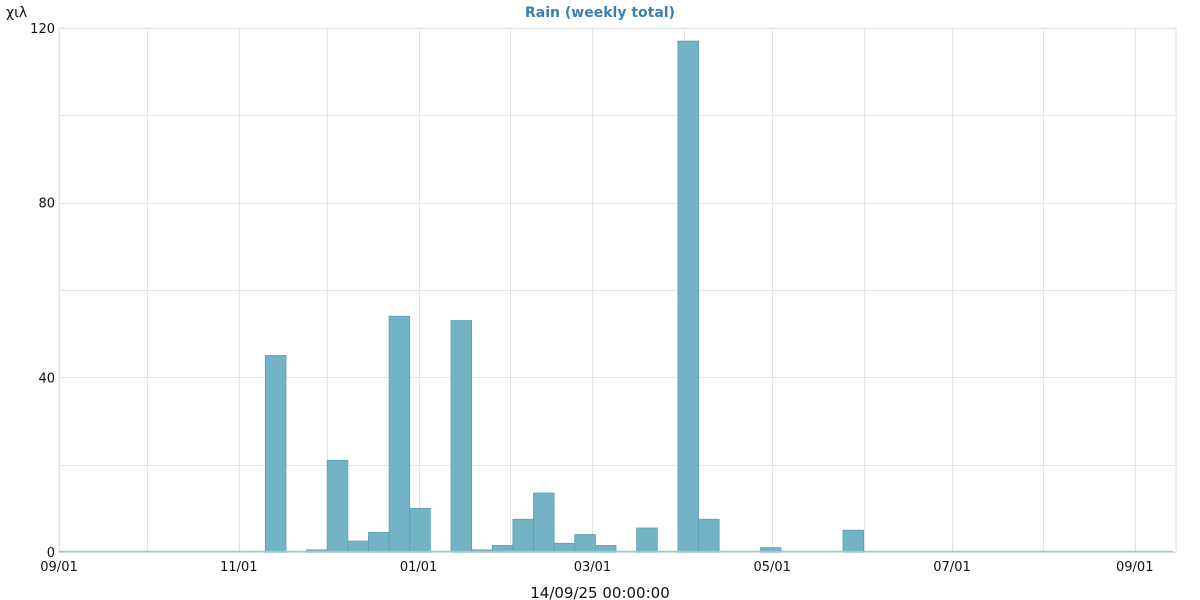  Describe the element at coordinates (42, 29) in the screenshot. I see `y-tick-label: 120` at that location.